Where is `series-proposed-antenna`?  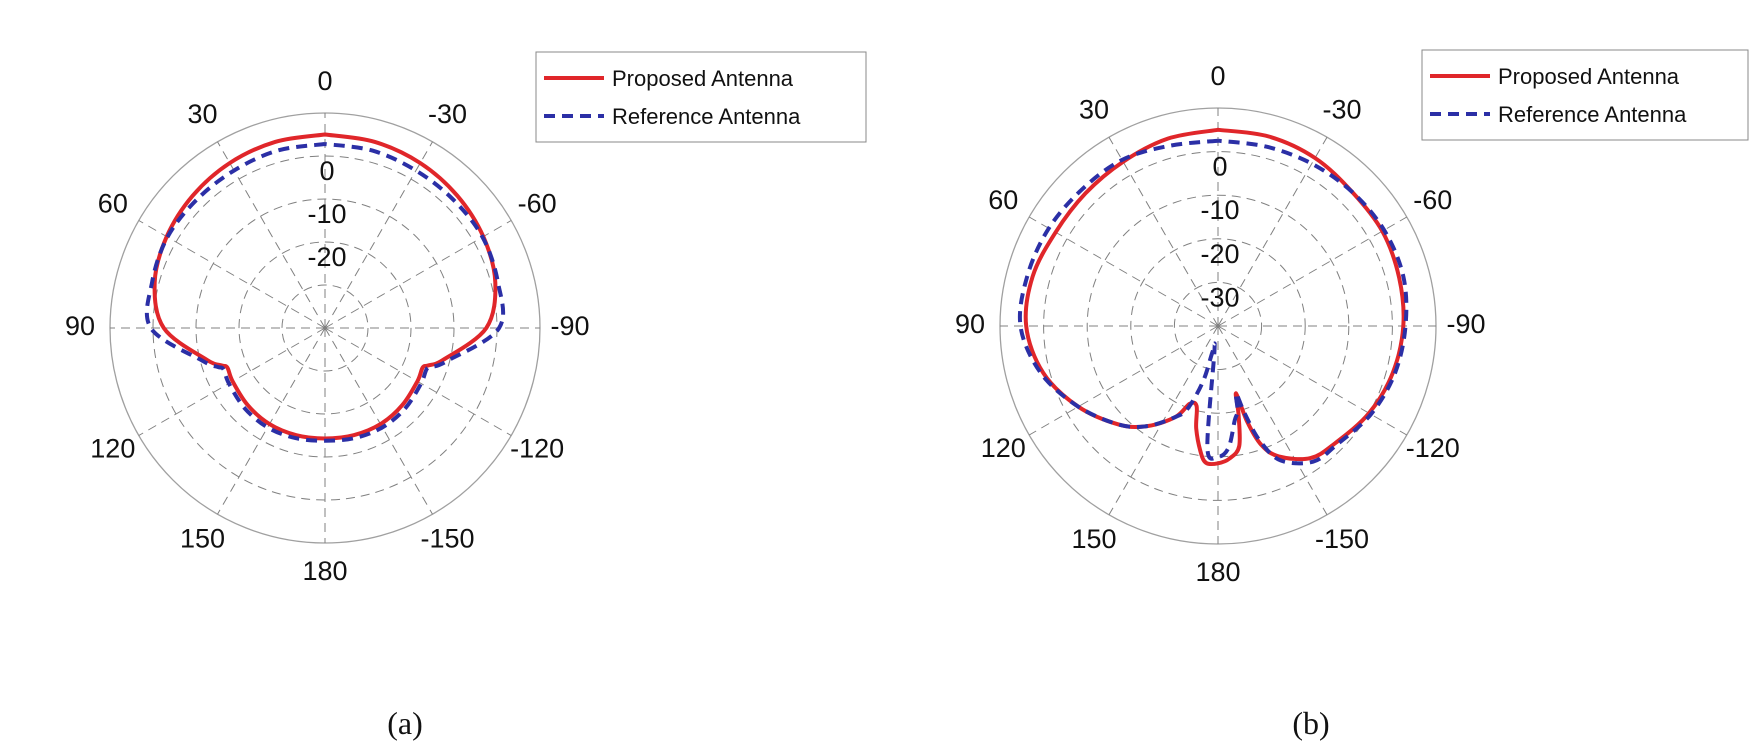 series-proposed-antenna is located at coordinates (1214, 297).